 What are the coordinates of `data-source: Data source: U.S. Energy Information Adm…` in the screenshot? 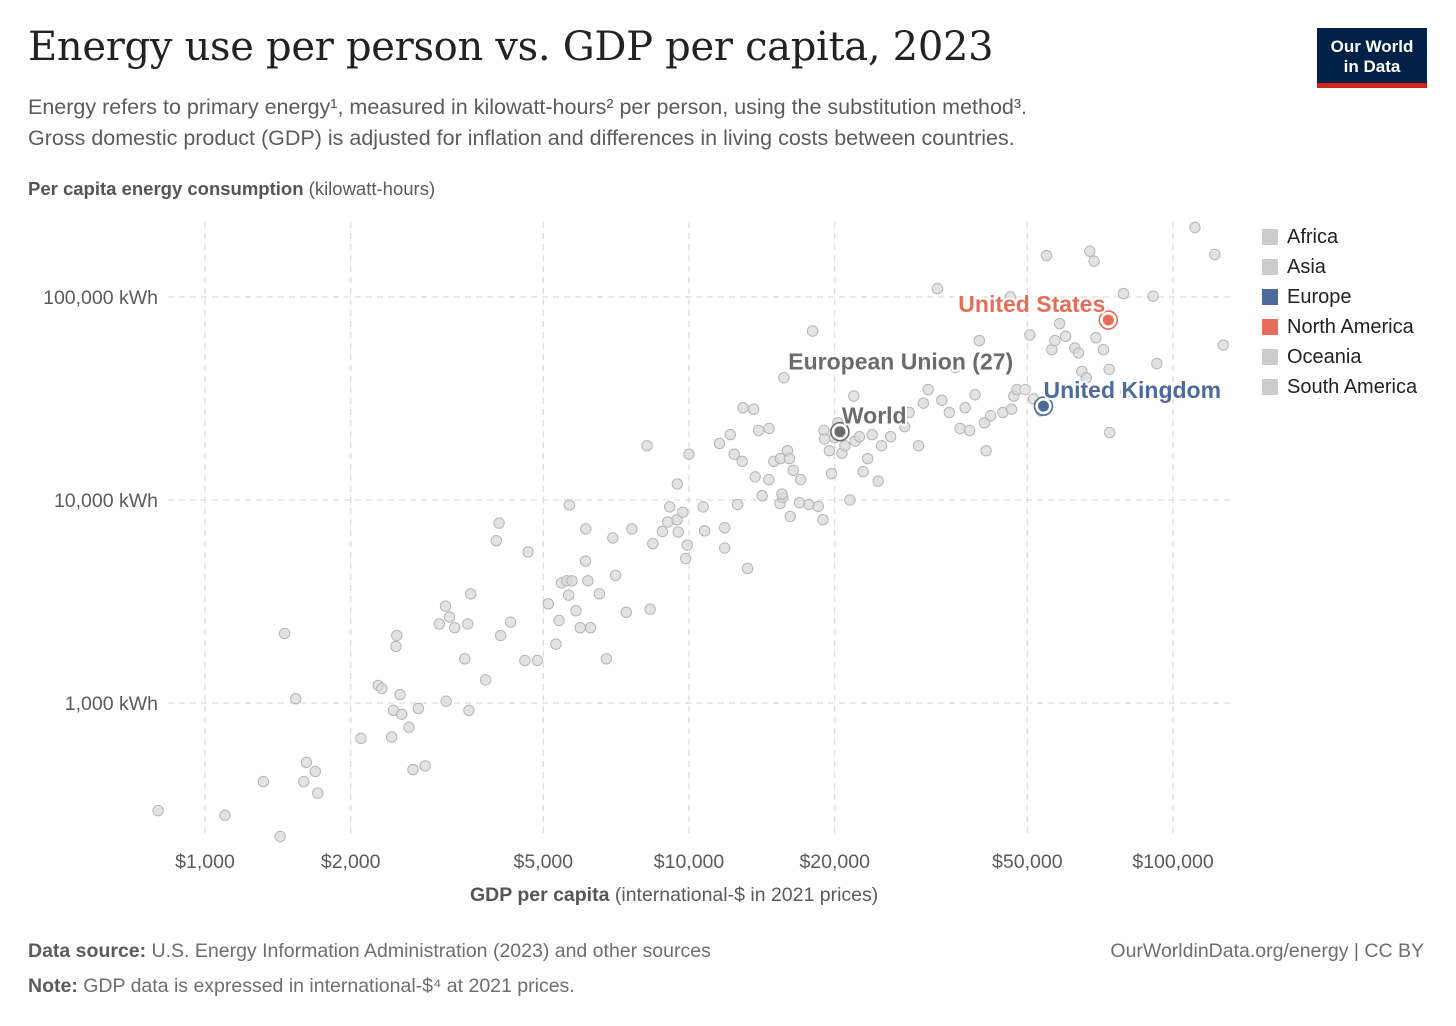 It's located at (369, 951).